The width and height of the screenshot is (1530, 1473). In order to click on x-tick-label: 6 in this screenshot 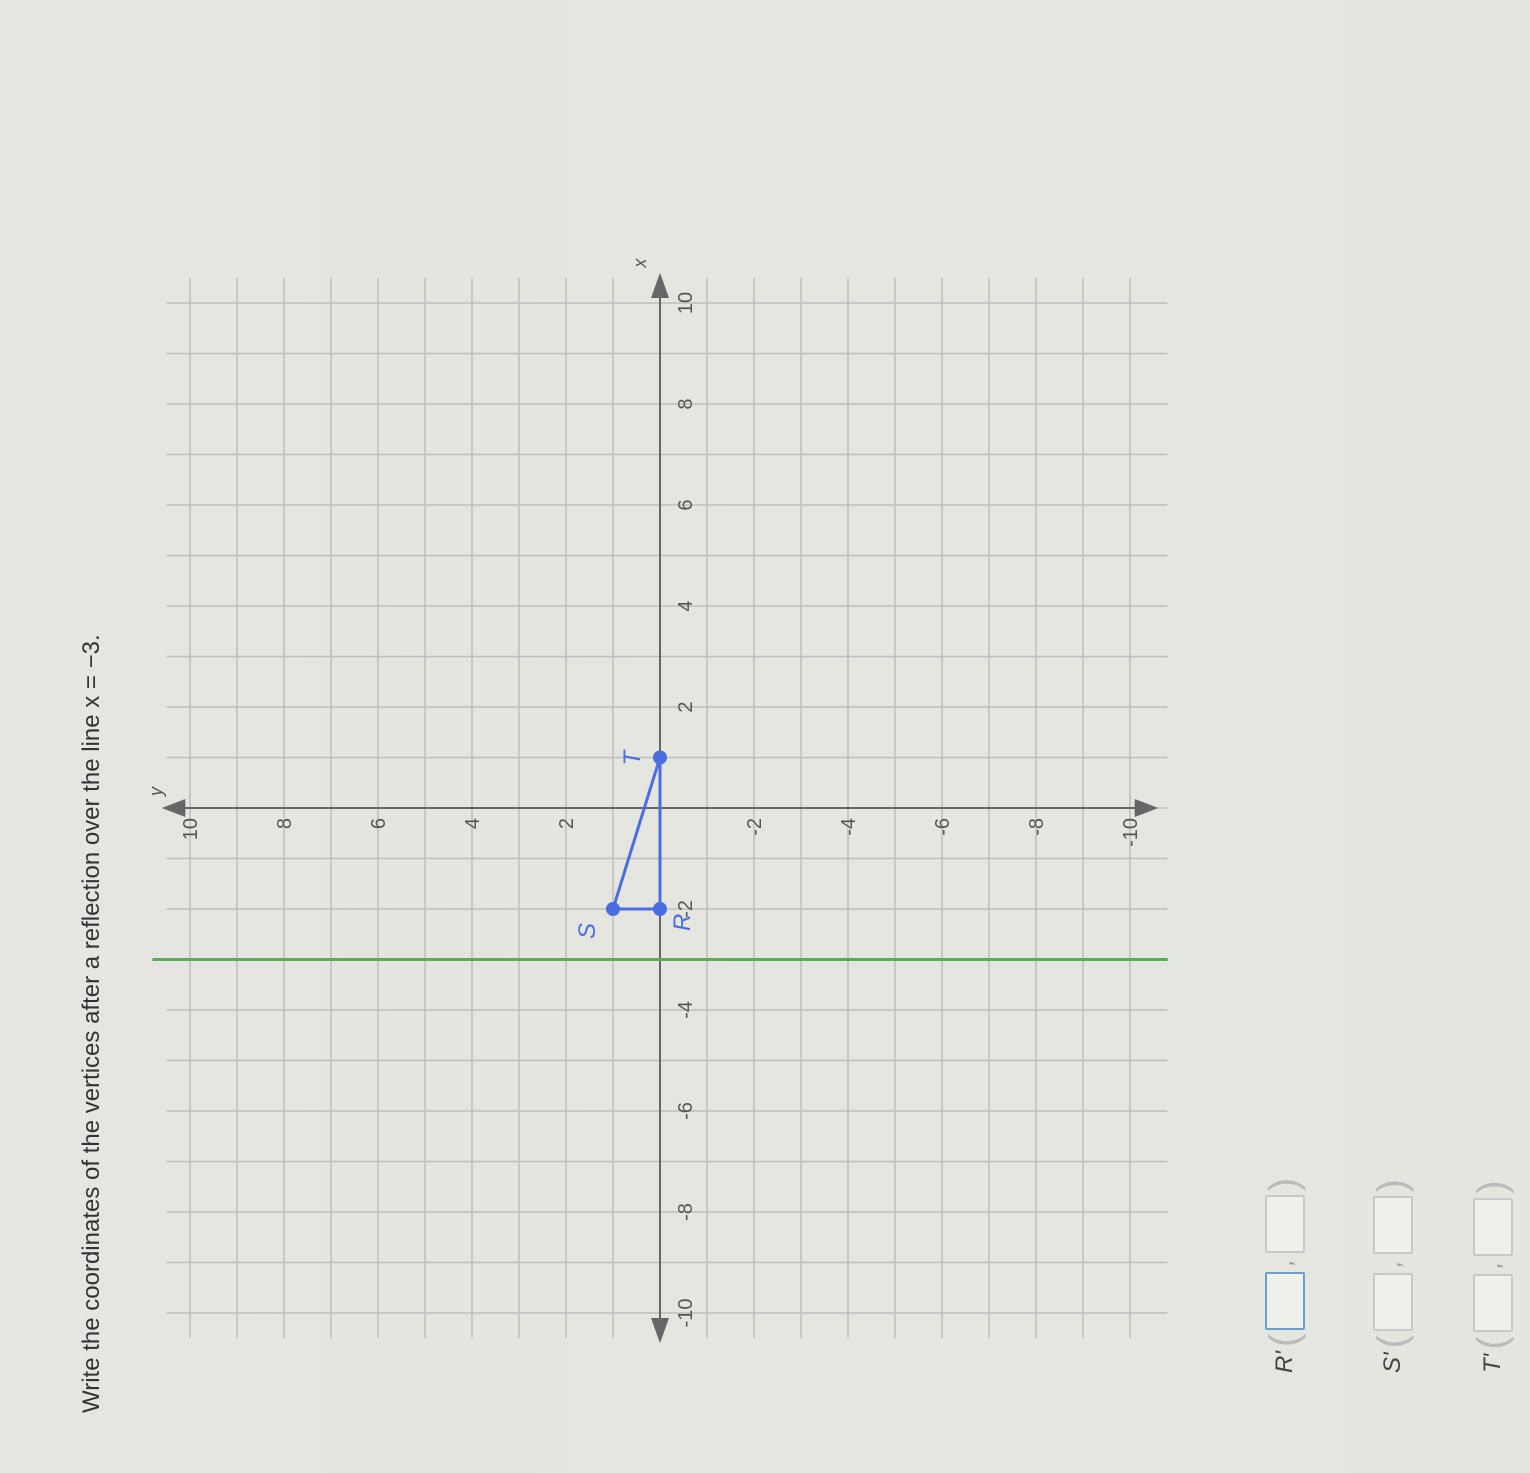, I will do `click(686, 504)`.